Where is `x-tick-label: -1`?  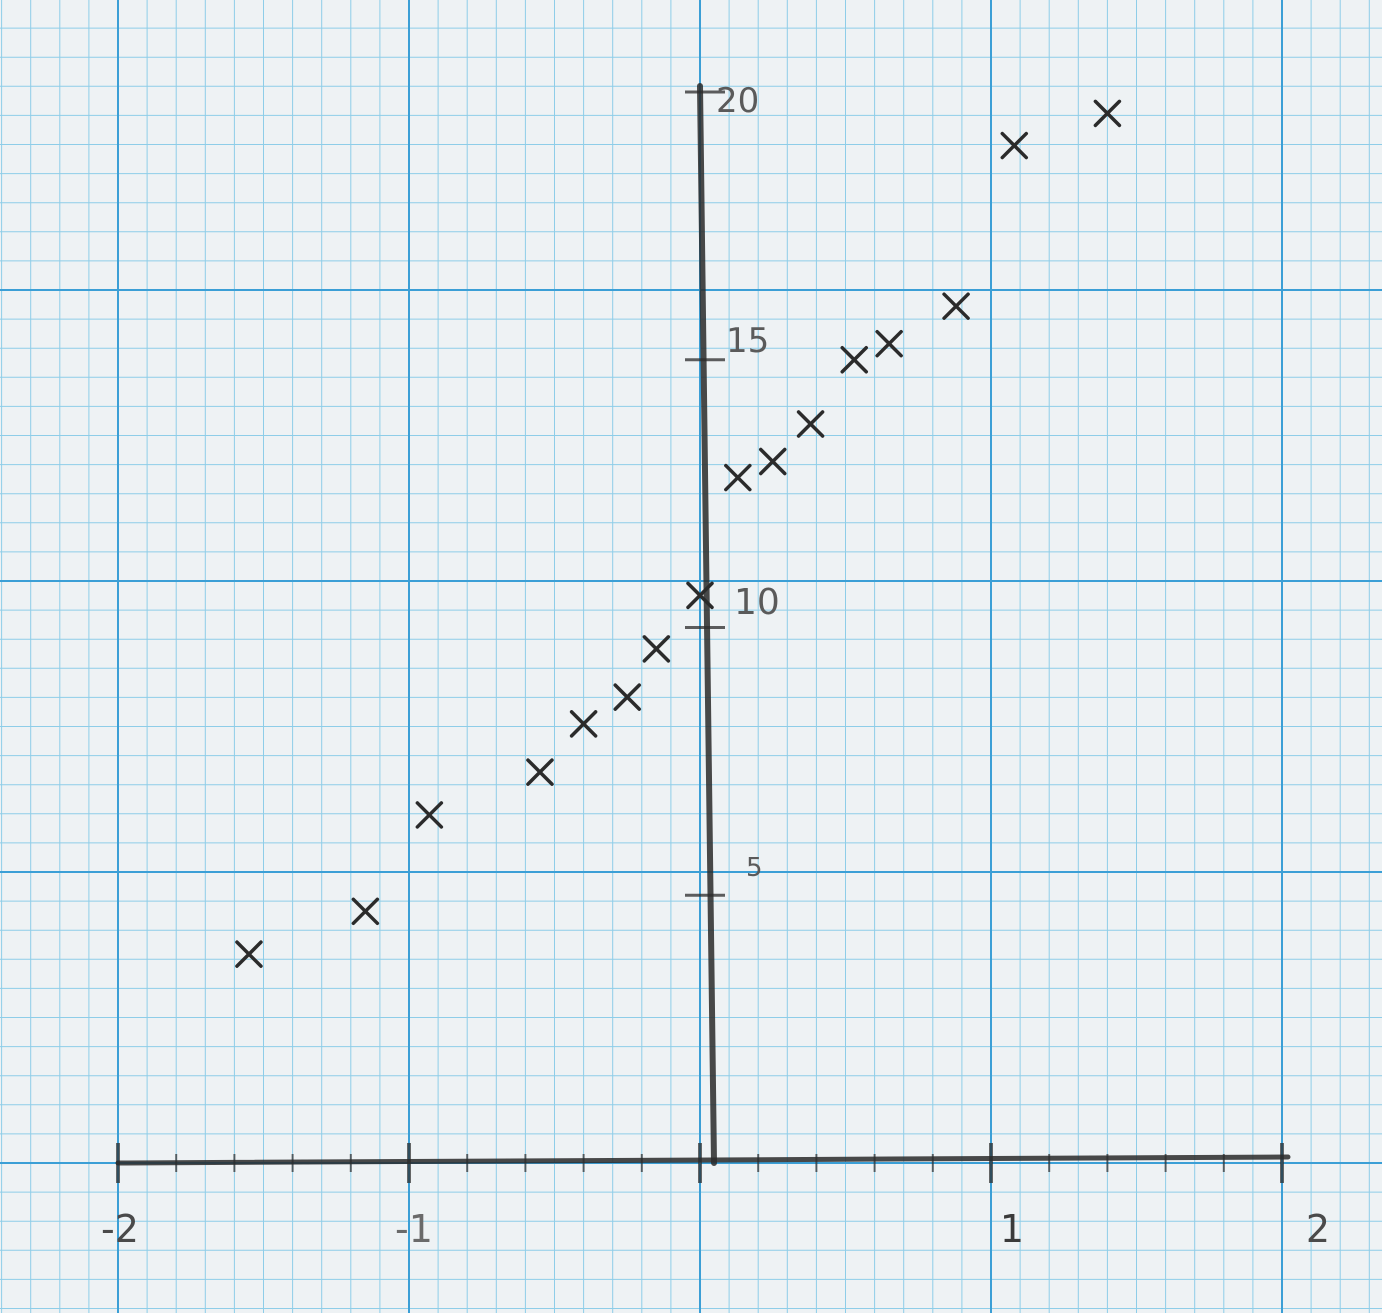
x-tick-label: -1 is located at coordinates (414, 1229).